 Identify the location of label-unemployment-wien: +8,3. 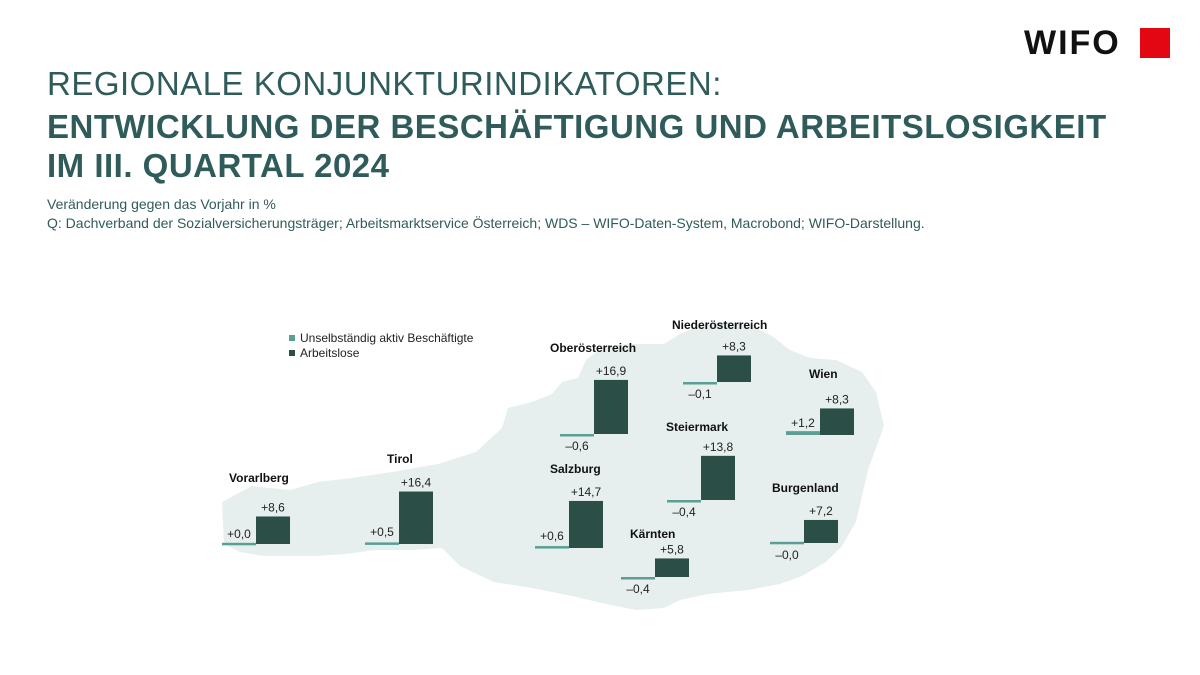
(837, 399).